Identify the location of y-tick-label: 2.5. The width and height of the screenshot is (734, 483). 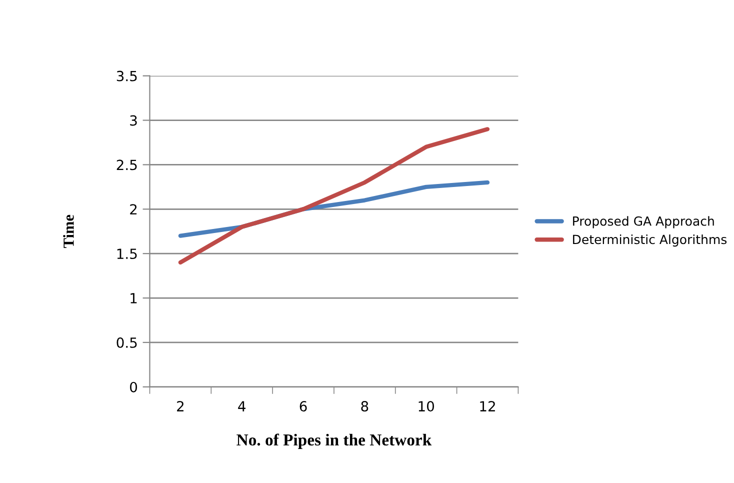
(126, 165).